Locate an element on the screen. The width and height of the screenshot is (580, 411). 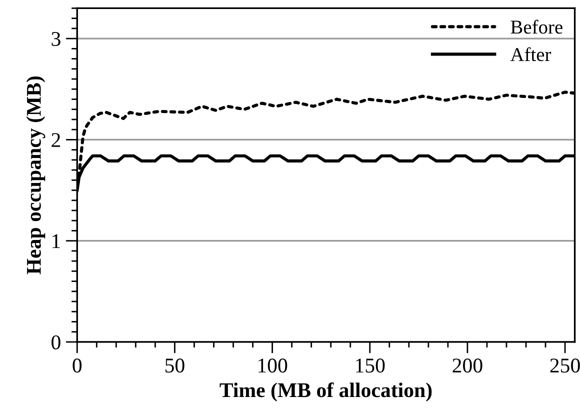
x-axis-title: Time (MB of allocation) is located at coordinates (326, 392).